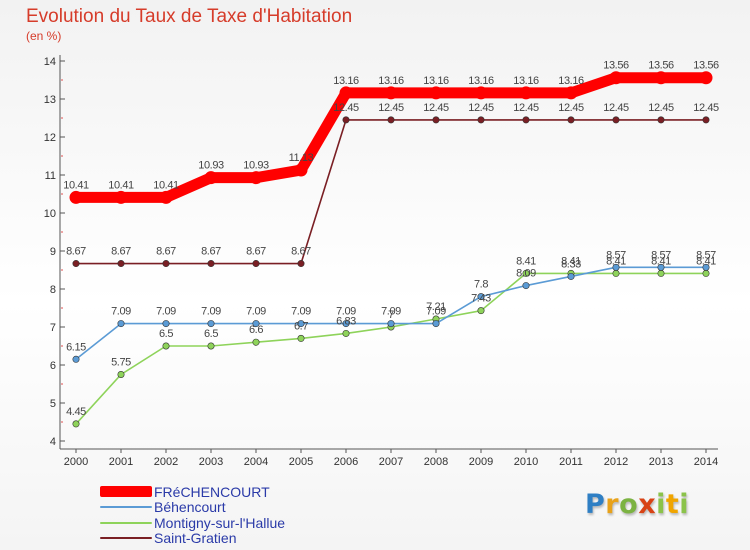 The height and width of the screenshot is (550, 750). Describe the element at coordinates (346, 321) in the screenshot. I see `data-label: 6.83` at that location.